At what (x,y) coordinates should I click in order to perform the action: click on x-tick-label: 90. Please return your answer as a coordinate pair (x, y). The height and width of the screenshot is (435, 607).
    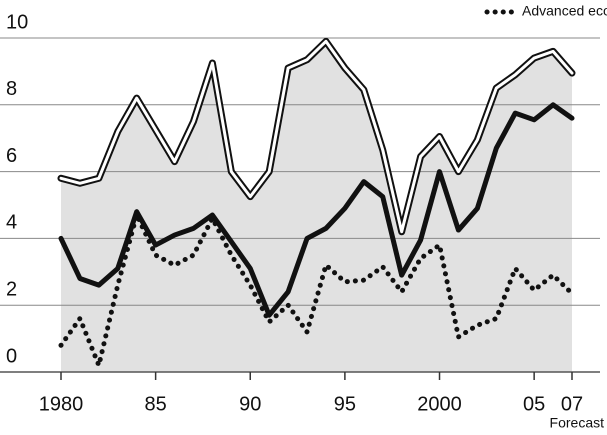
    Looking at the image, I should click on (250, 404).